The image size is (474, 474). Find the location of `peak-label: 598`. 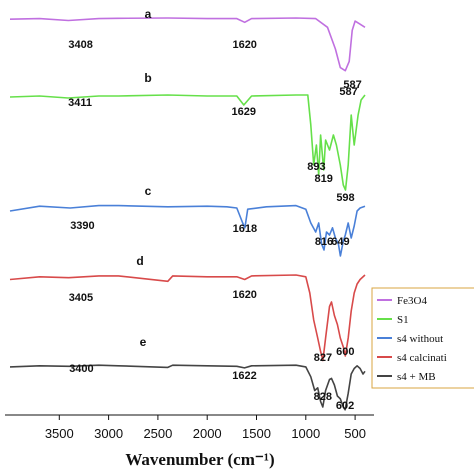

peak-label: 598 is located at coordinates (345, 198).